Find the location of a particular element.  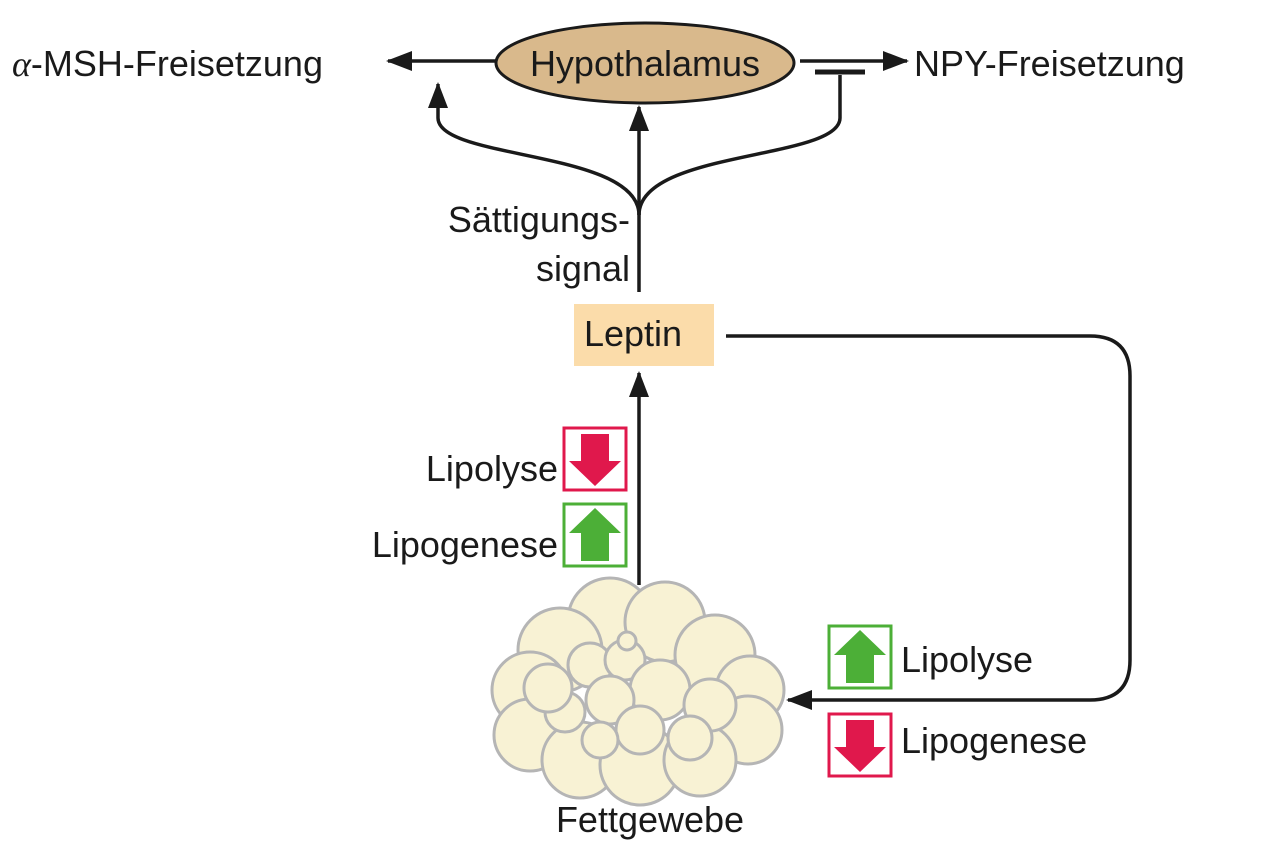

satiety-signal-paths is located at coordinates (646, 180).